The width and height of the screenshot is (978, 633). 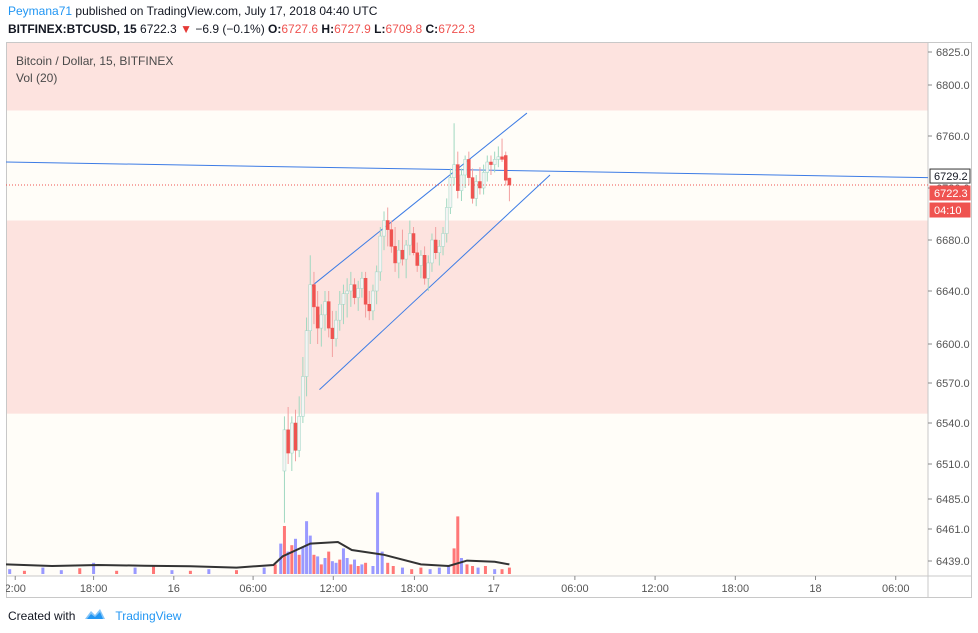 I want to click on price-tick-label: 6540.0, so click(x=953, y=424).